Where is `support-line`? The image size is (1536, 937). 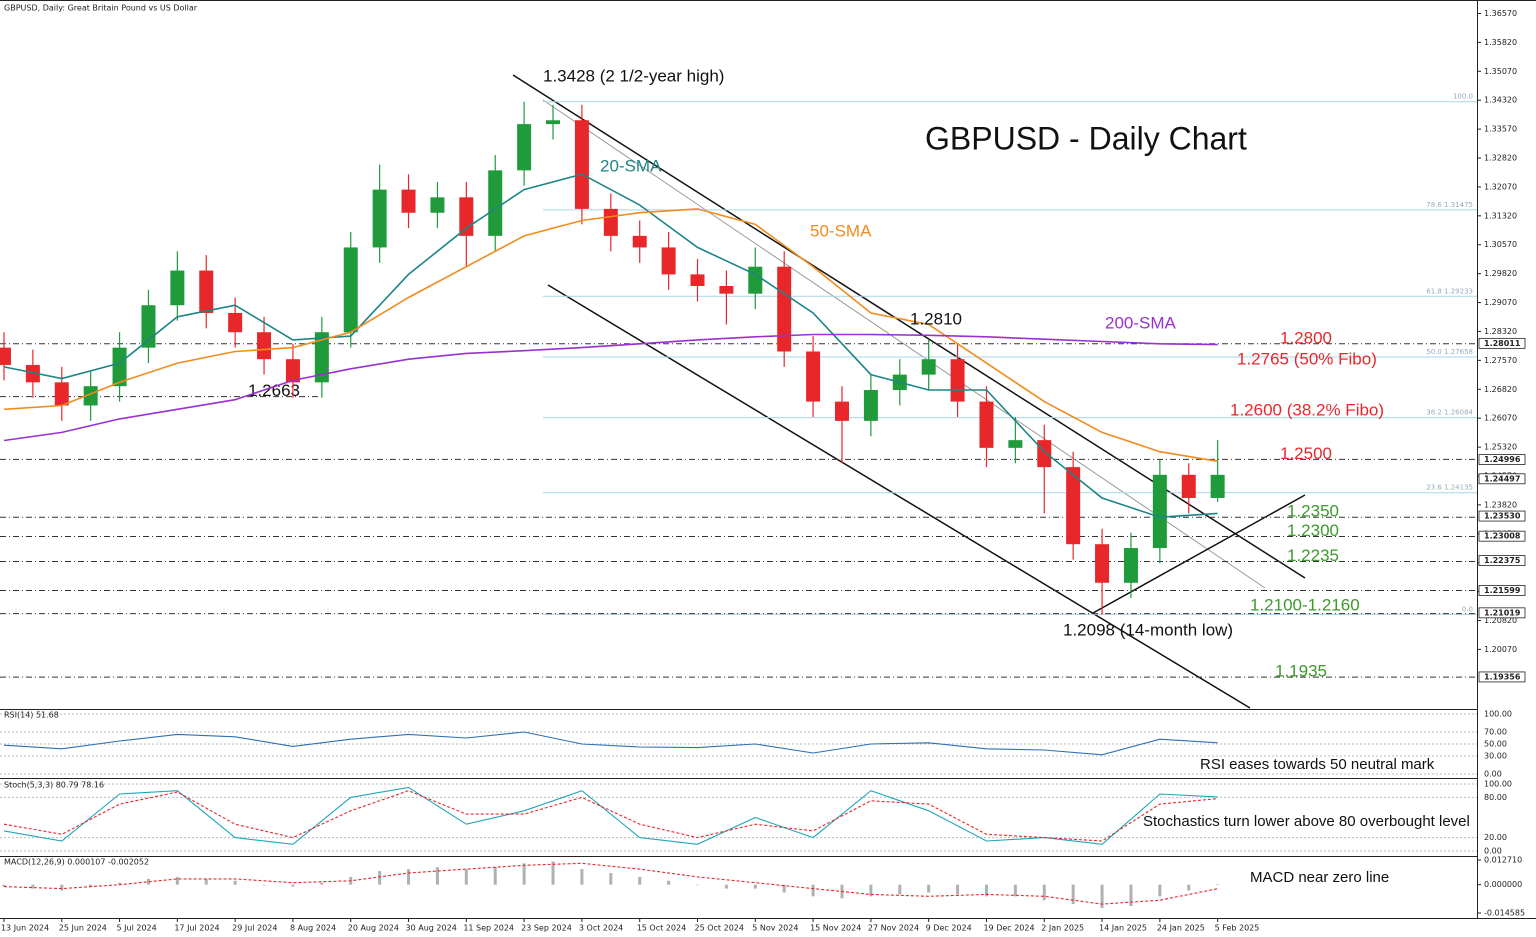 support-line is located at coordinates (1199, 554).